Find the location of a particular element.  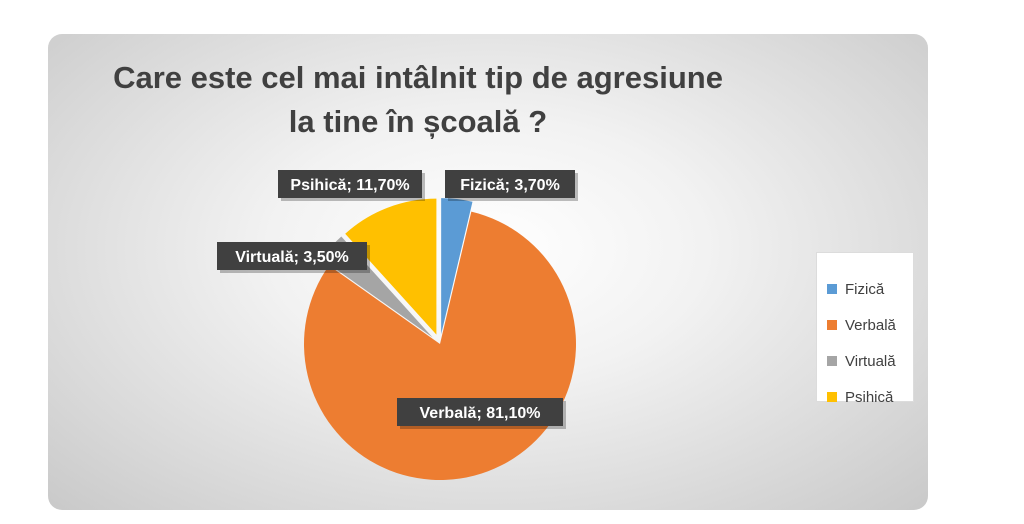

data-label-text-fizica: Fizică; 3,70% is located at coordinates (510, 185).